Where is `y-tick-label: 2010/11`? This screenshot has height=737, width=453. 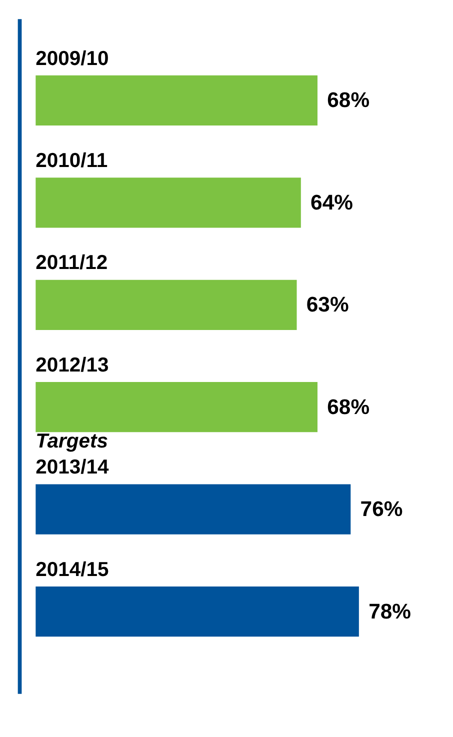 y-tick-label: 2010/11 is located at coordinates (72, 161).